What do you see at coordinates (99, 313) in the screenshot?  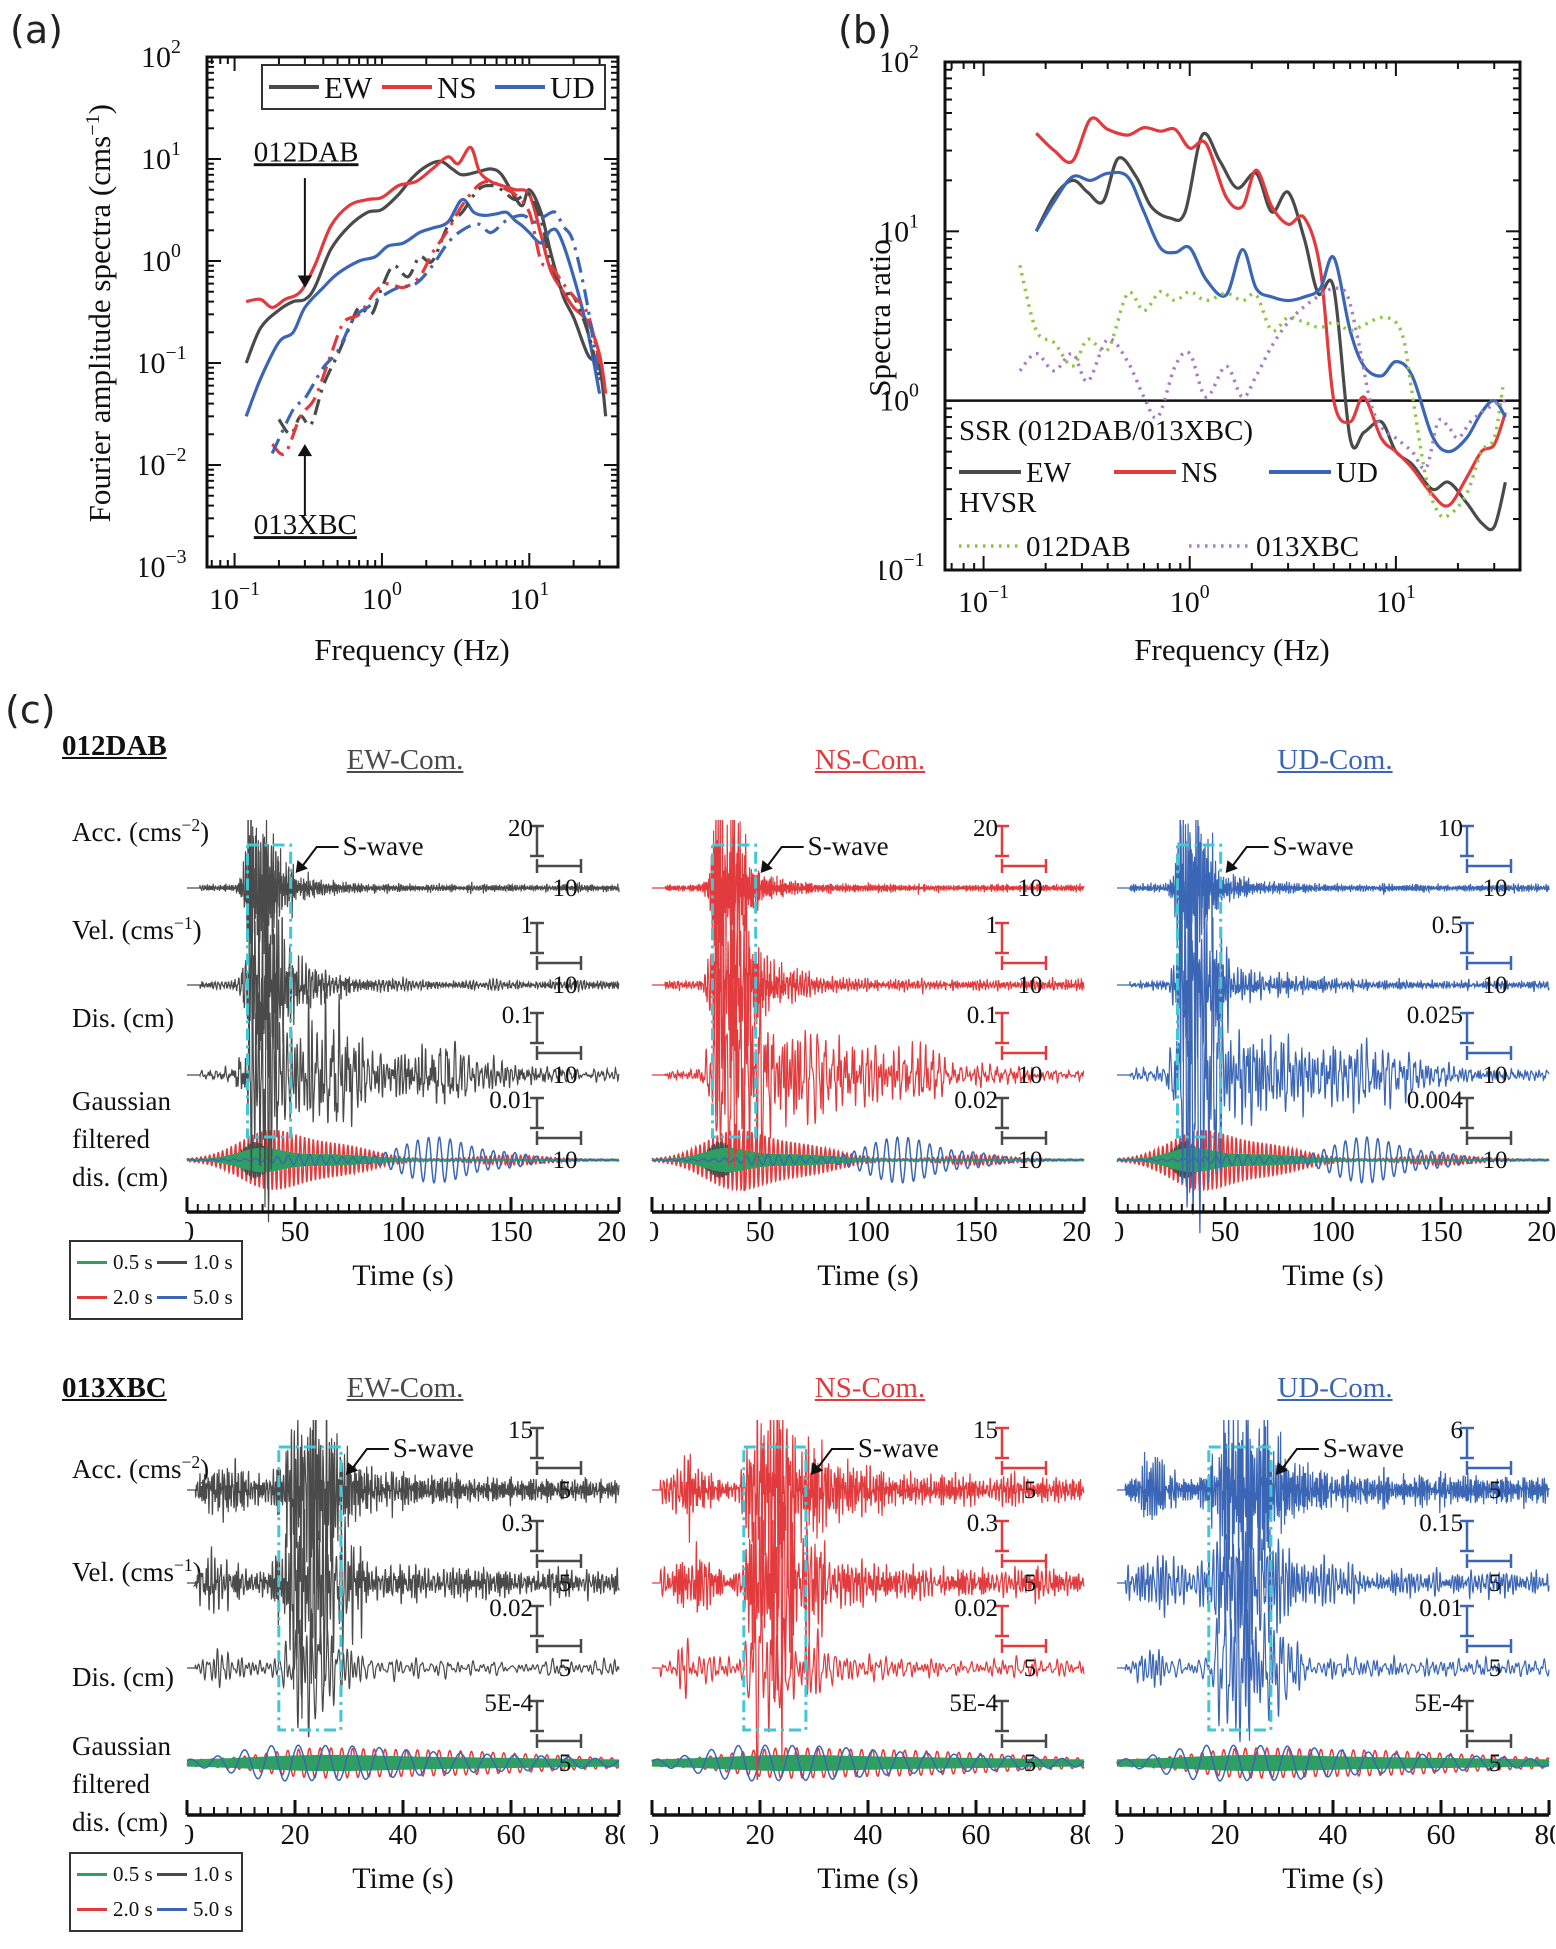 I see `panel-a-ylabel: Fourier amplitude spectra (cms−1)` at bounding box center [99, 313].